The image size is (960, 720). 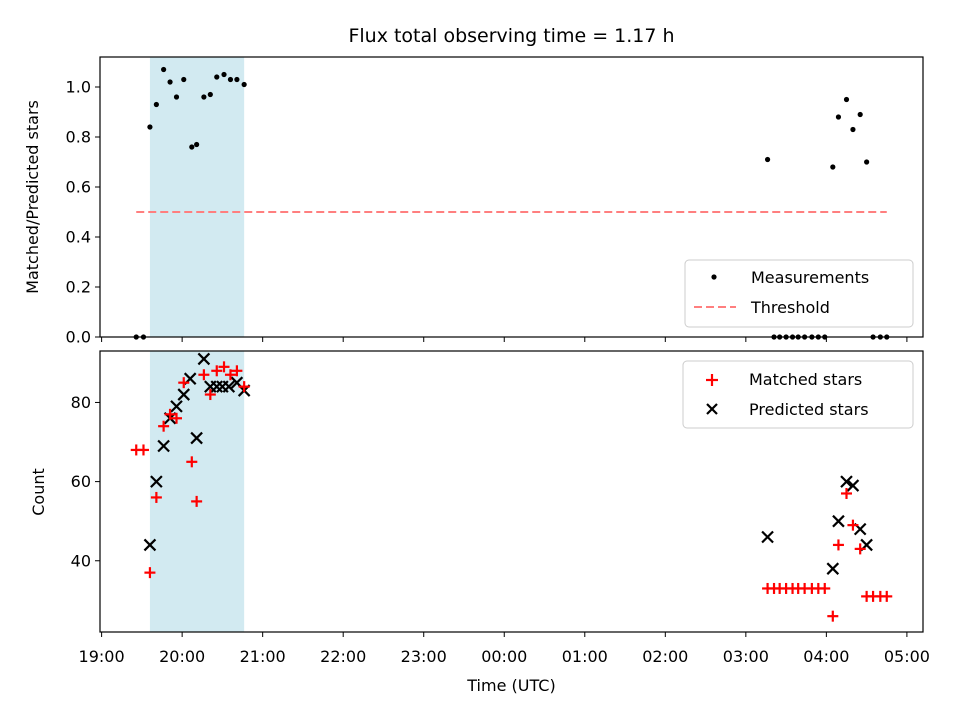 What do you see at coordinates (424, 656) in the screenshot?
I see `x-tick-label: 23:00` at bounding box center [424, 656].